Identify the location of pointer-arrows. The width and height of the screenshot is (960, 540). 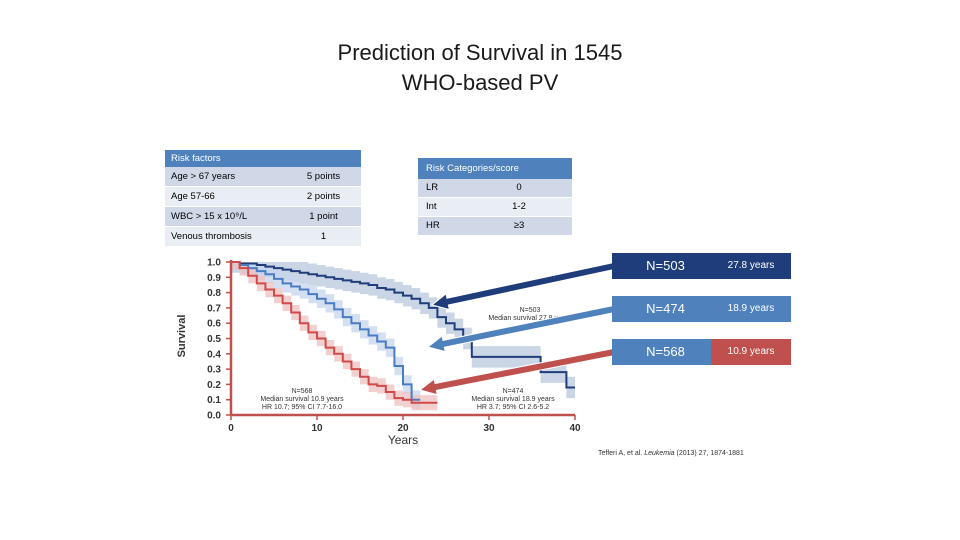
(517, 328).